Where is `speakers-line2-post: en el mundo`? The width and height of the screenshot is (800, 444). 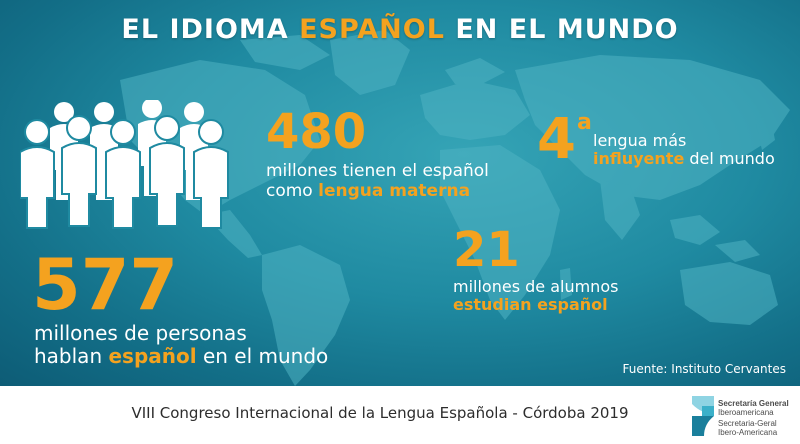 speakers-line2-post: en el mundo is located at coordinates (262, 356).